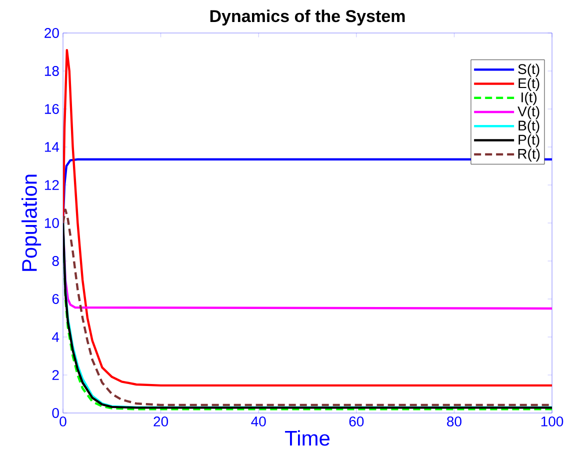 The height and width of the screenshot is (468, 569). What do you see at coordinates (51, 223) in the screenshot?
I see `y-tick-label: 10` at bounding box center [51, 223].